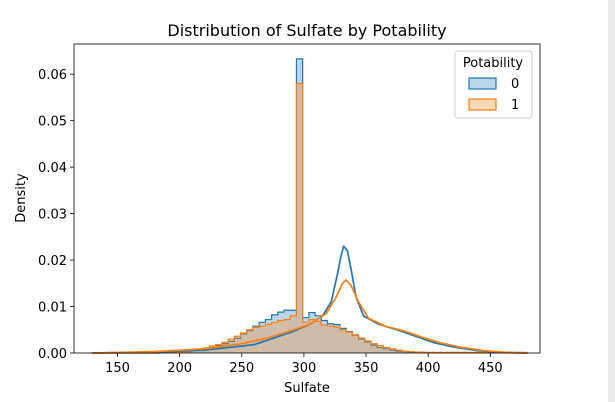 Image resolution: width=615 pixels, height=402 pixels. Describe the element at coordinates (515, 84) in the screenshot. I see `legend-label-0: 0` at that location.